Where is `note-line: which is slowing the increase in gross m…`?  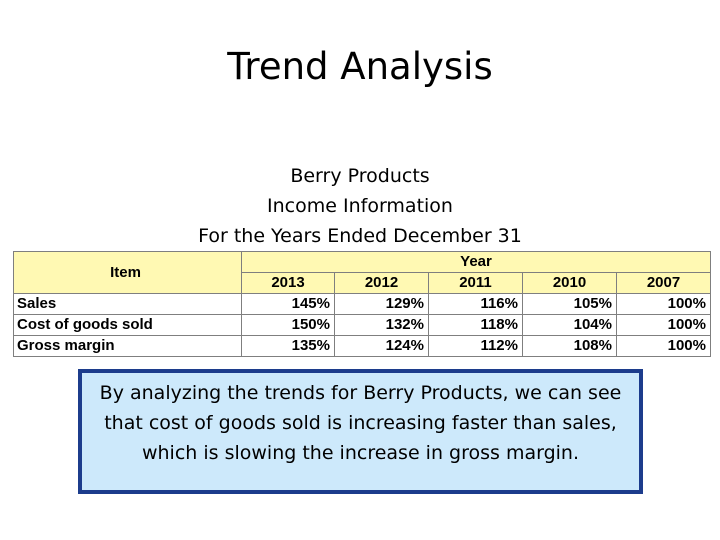
note-line: which is slowing the increase in gross m… is located at coordinates (360, 453).